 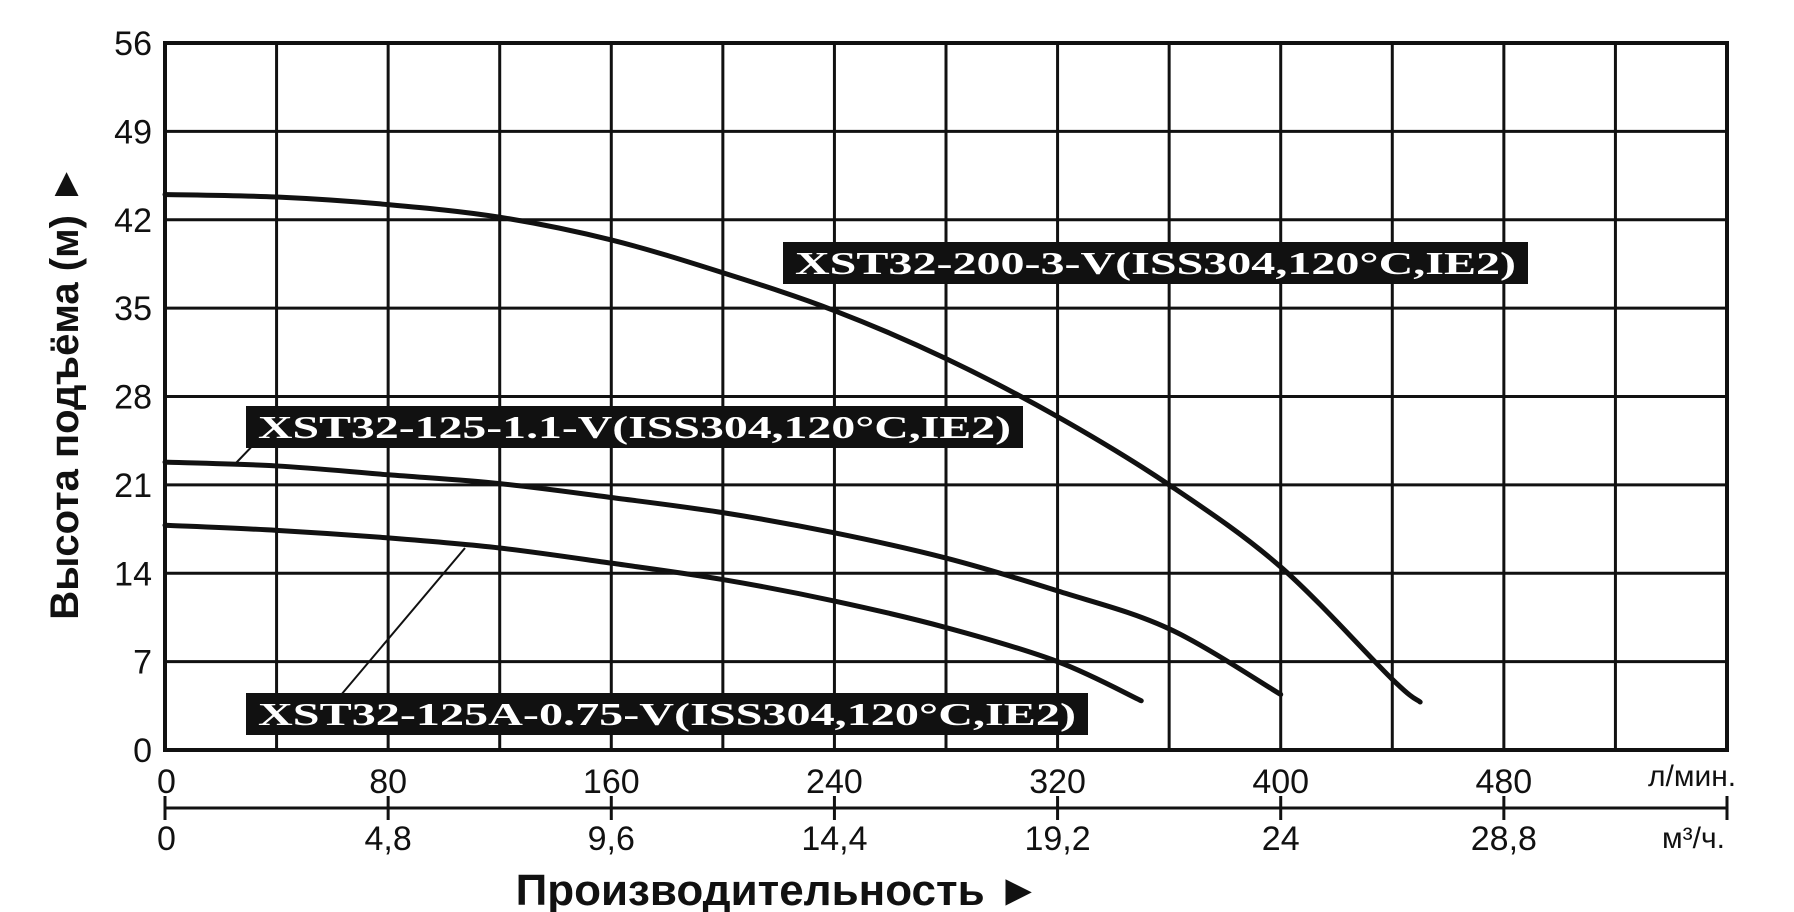 What do you see at coordinates (834, 782) in the screenshot?
I see `x-tick-label-primary: 240` at bounding box center [834, 782].